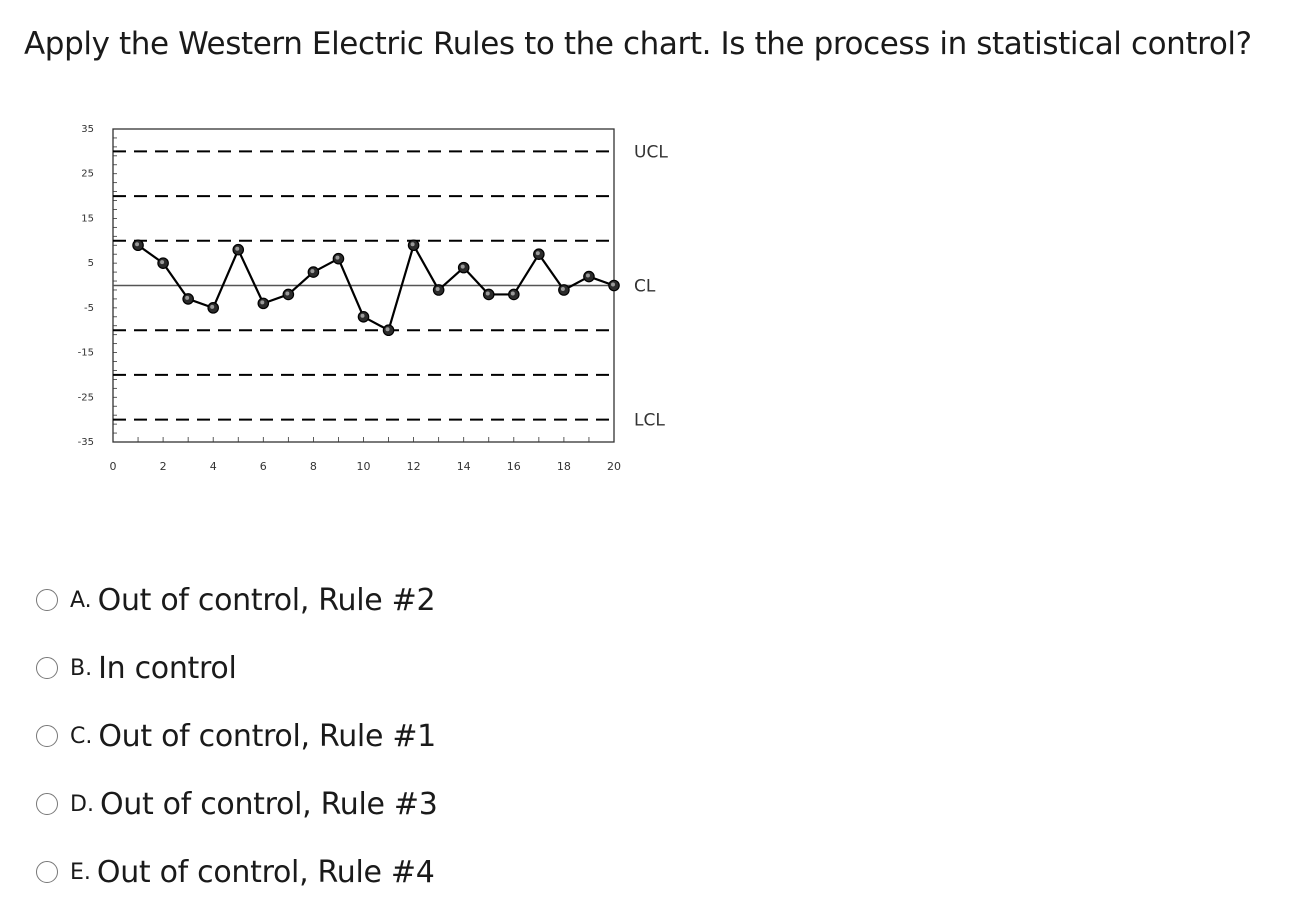 This screenshot has width=1292, height=924. I want to click on y-tick-label: 35, so click(87, 129).